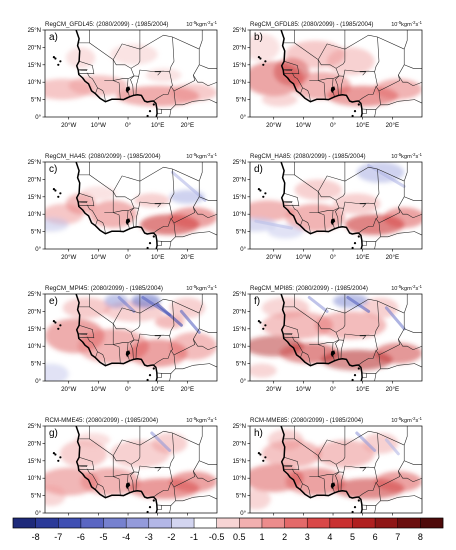 The width and height of the screenshot is (456, 550). What do you see at coordinates (126, 537) in the screenshot?
I see `colorbar-label: -4` at bounding box center [126, 537].